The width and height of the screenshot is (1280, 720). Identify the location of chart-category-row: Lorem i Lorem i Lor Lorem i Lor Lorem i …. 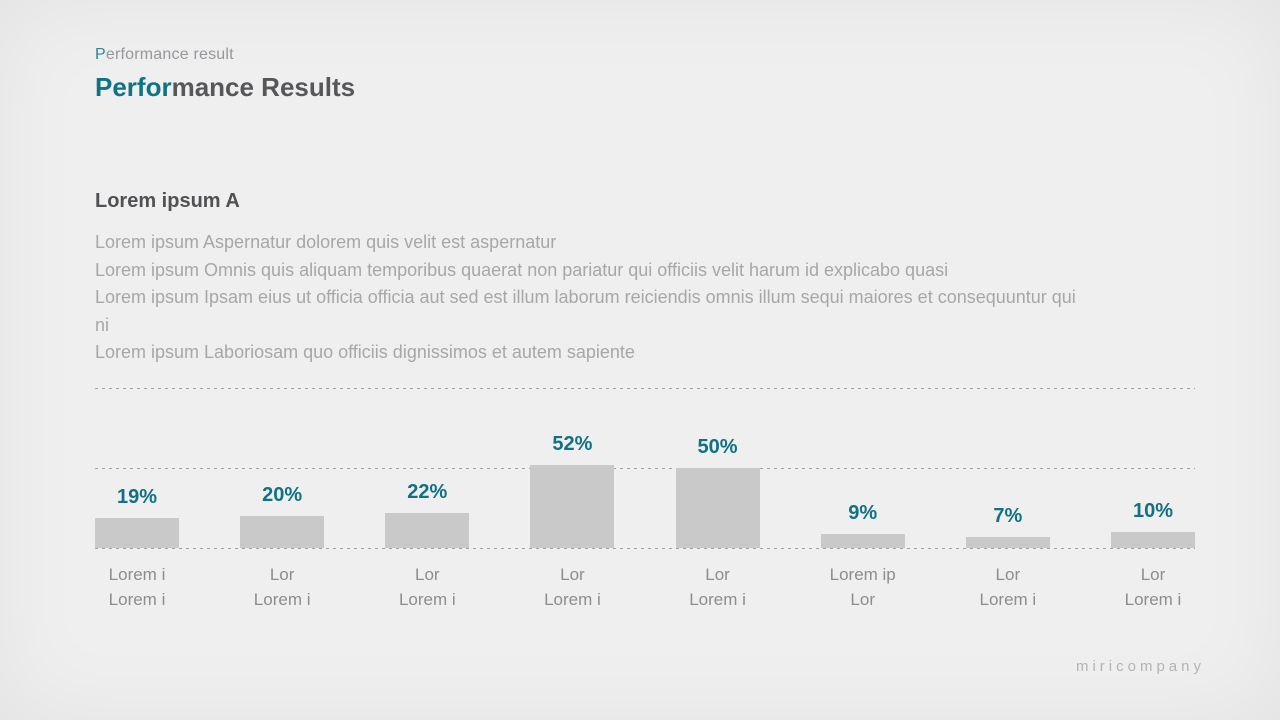
(645, 587).